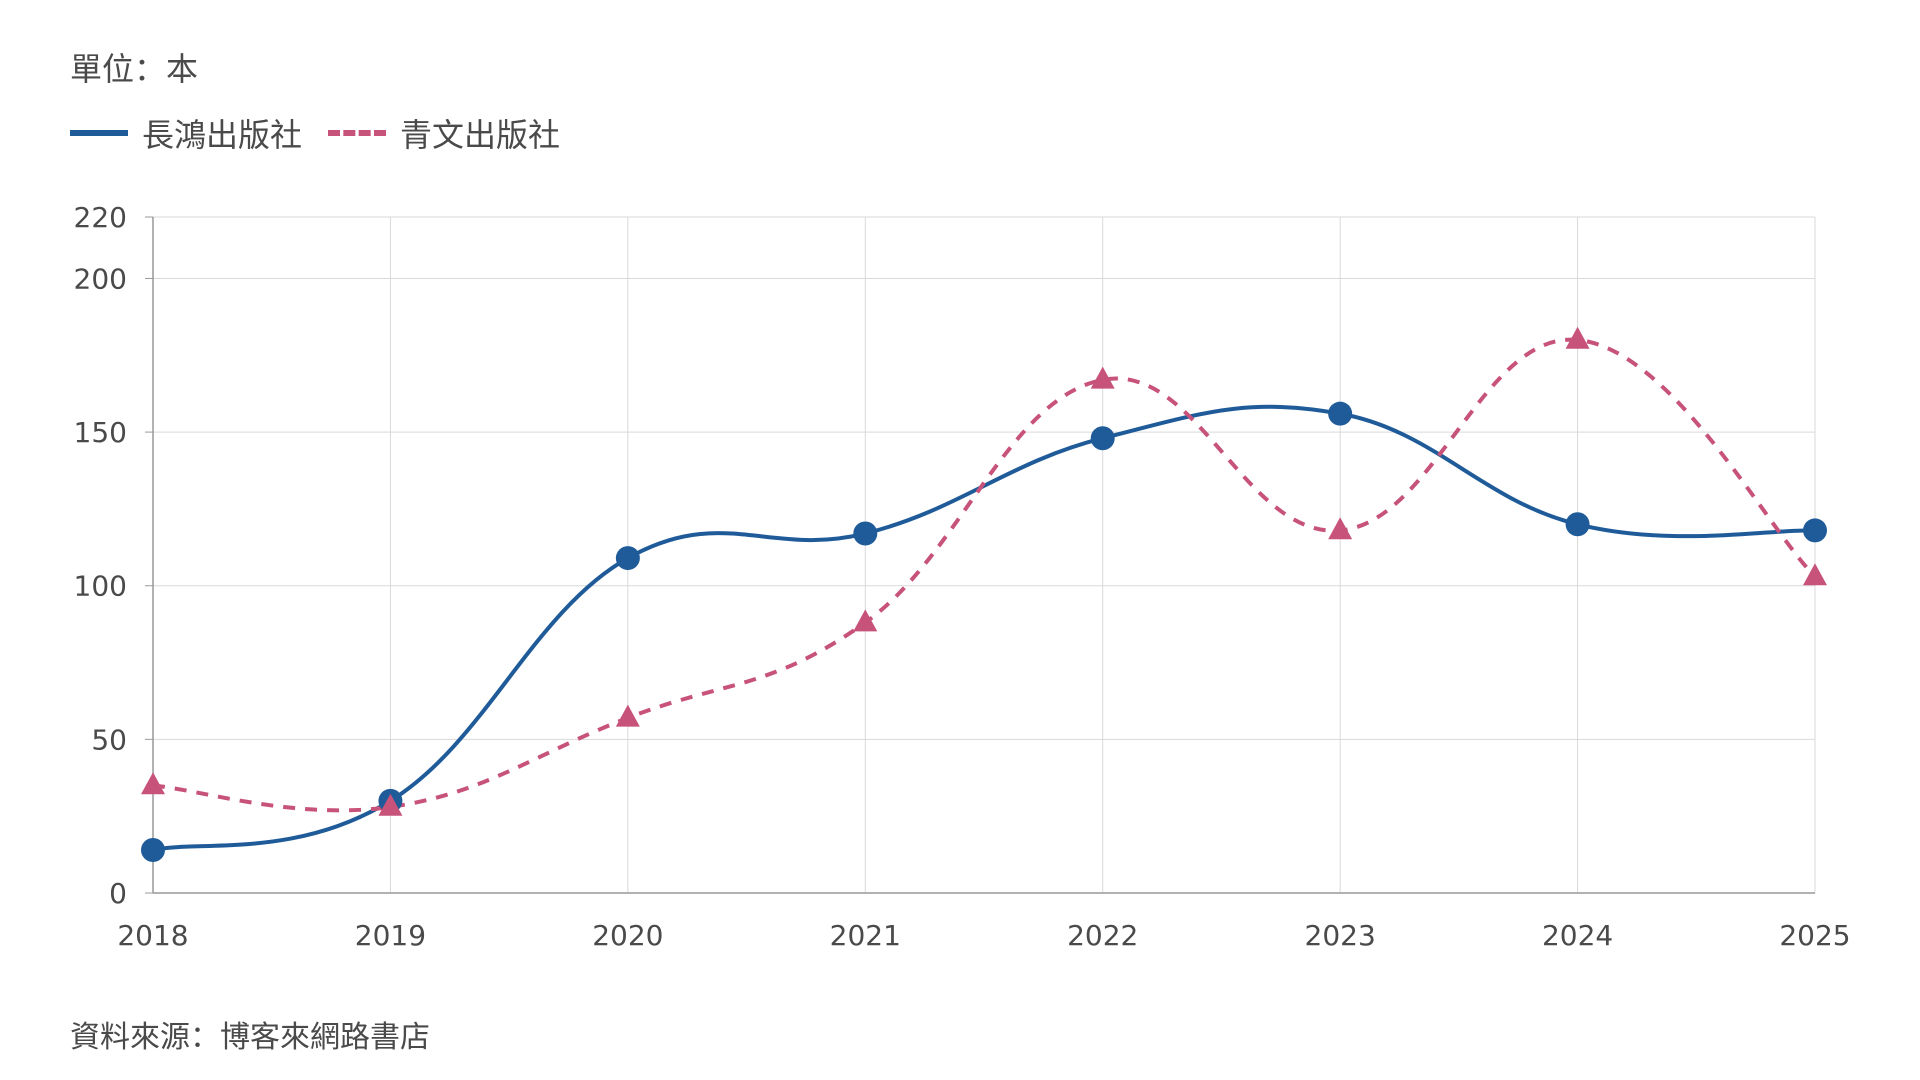 This screenshot has height=1080, width=1920. What do you see at coordinates (627, 715) in the screenshot?
I see `data-point-series-2-2020` at bounding box center [627, 715].